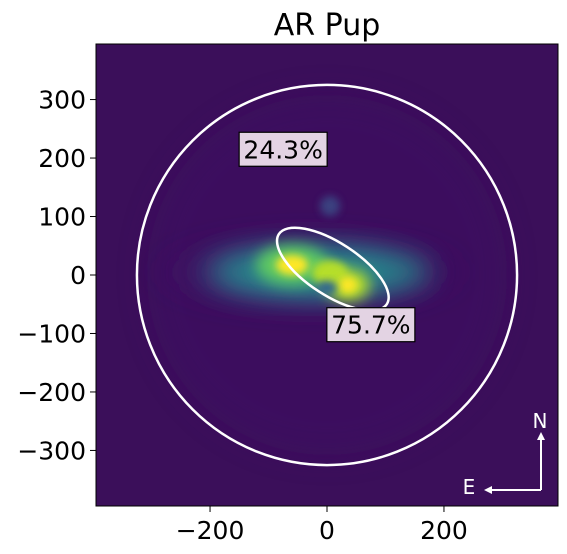  I want to click on emission-lobe-east-core, so click(348, 285).